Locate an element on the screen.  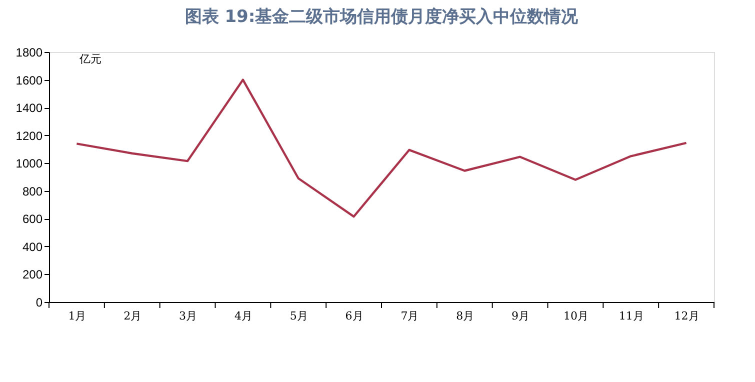
y-axis-title: 亿元 is located at coordinates (90, 59).